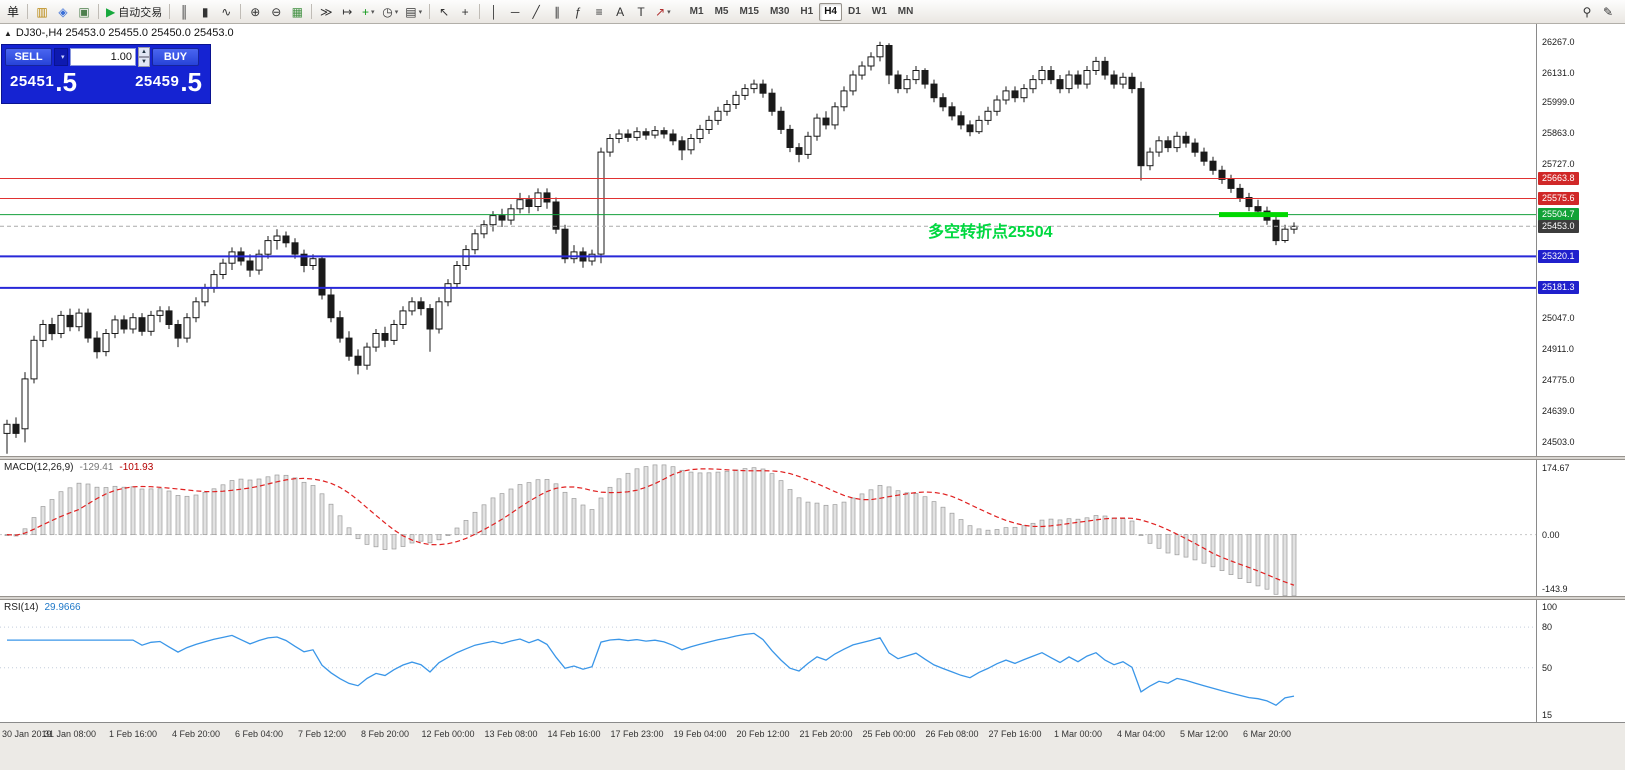 The height and width of the screenshot is (770, 1625). What do you see at coordinates (557, 12) in the screenshot?
I see `channel-icon: ∥` at bounding box center [557, 12].